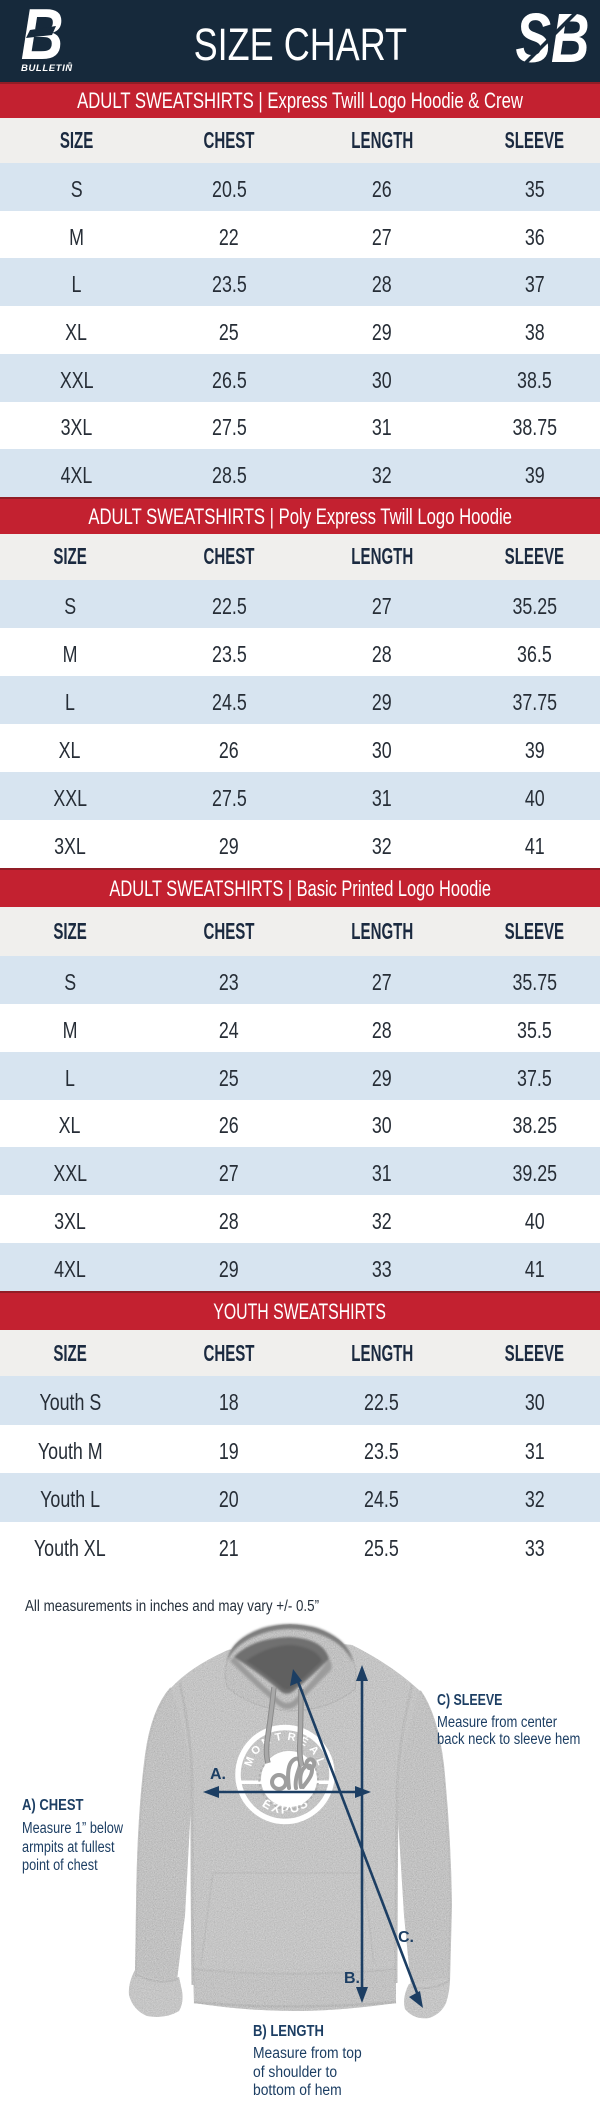 The width and height of the screenshot is (600, 2110). I want to click on svg-text: T, so click(278, 1737).